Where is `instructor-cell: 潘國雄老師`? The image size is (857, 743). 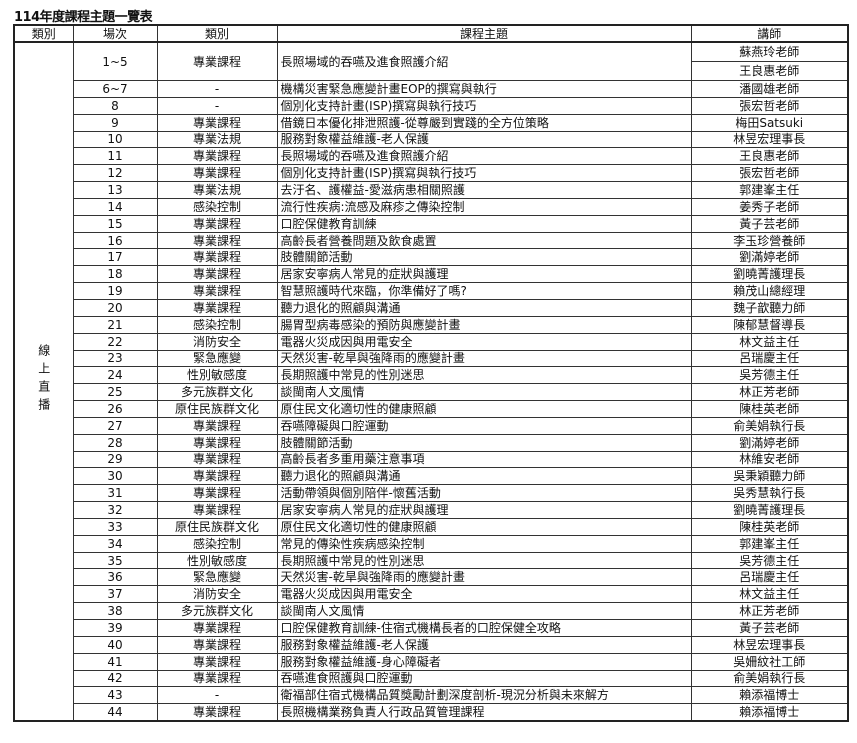 instructor-cell: 潘國雄老師 is located at coordinates (769, 89).